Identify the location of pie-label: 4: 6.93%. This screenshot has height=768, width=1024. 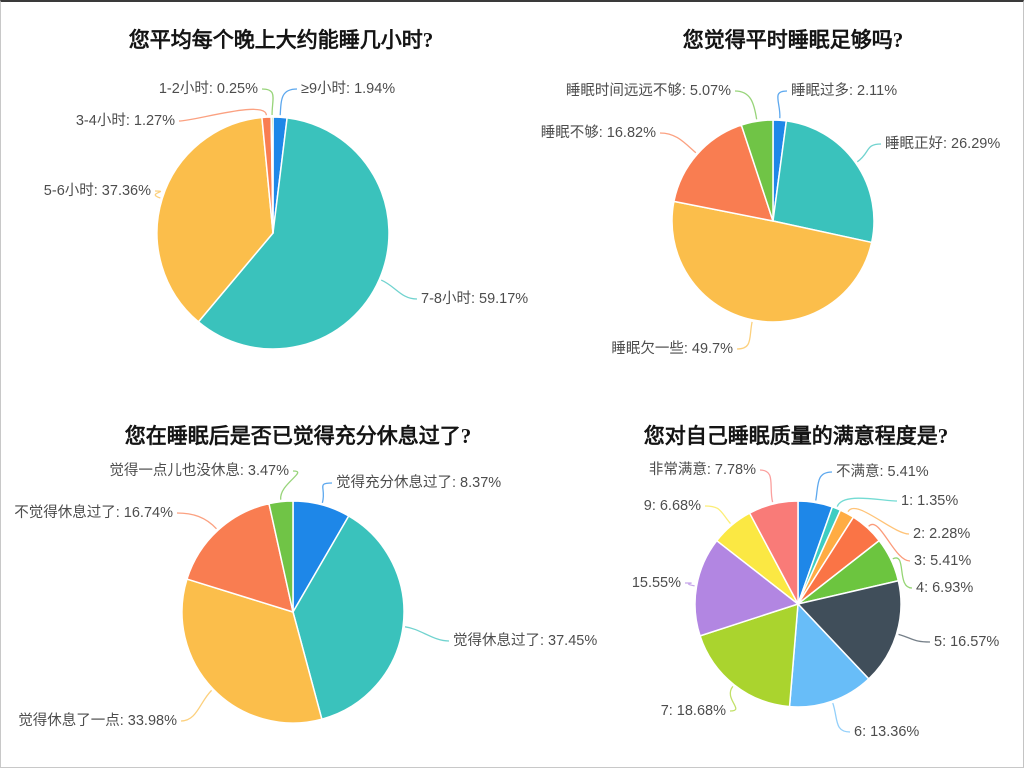
(945, 588).